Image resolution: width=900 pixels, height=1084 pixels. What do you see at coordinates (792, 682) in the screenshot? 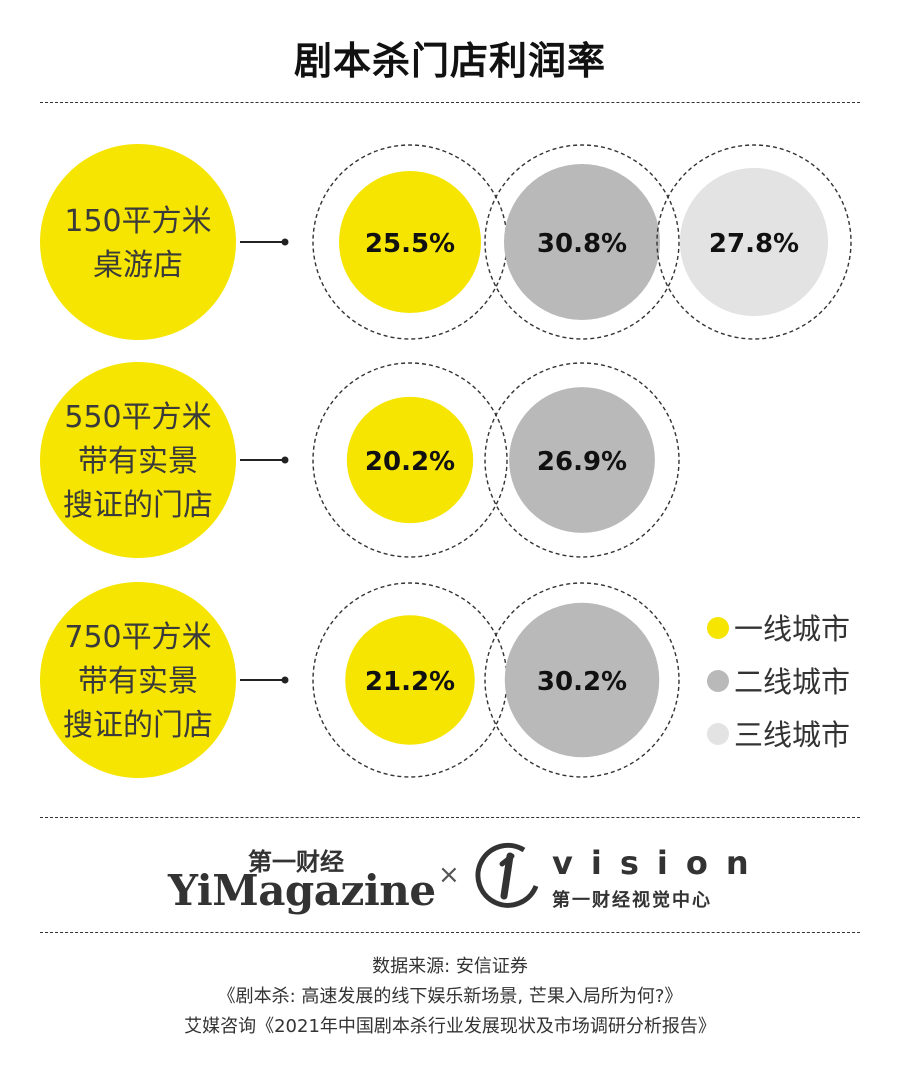
I see `legend-label: 二线城市` at bounding box center [792, 682].